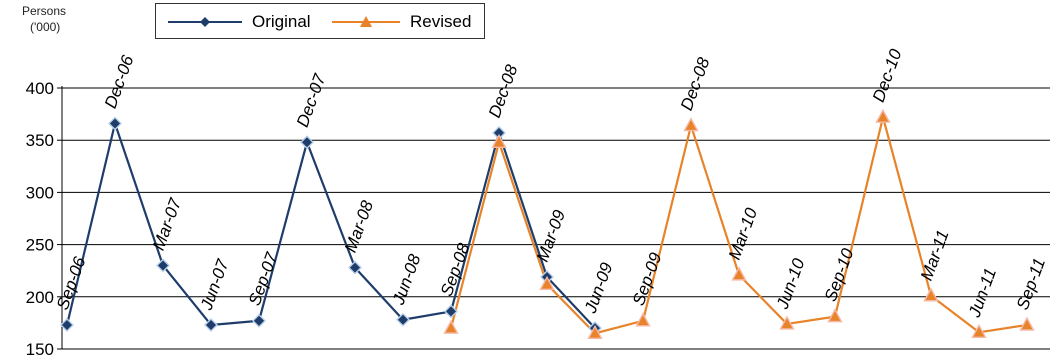  Describe the element at coordinates (359, 226) in the screenshot. I see `x-tick-label-6: Mar-08` at that location.